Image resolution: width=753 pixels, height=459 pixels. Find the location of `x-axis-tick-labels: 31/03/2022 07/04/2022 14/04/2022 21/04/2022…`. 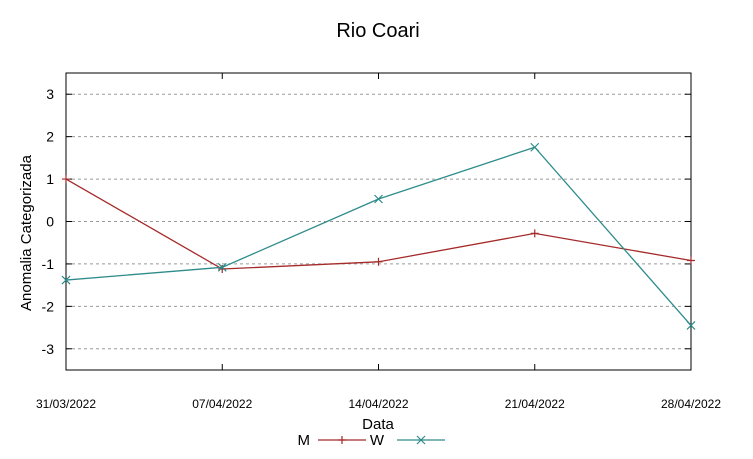

x-axis-tick-labels: 31/03/2022 07/04/2022 14/04/2022 21/04/2022… is located at coordinates (378, 404).